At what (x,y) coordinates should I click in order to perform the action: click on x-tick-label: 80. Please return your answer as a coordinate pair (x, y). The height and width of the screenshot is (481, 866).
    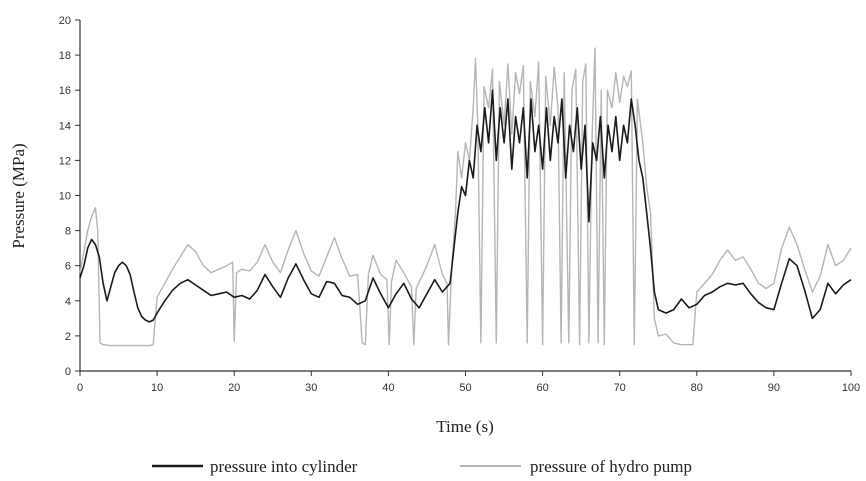
    Looking at the image, I should click on (697, 388).